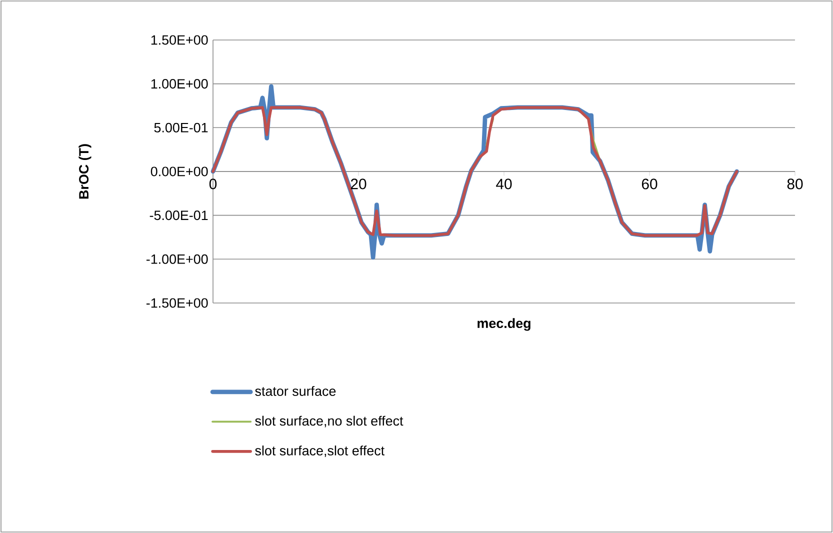 Image resolution: width=833 pixels, height=533 pixels. I want to click on legend-label: slot surface,no slot effect, so click(329, 422).